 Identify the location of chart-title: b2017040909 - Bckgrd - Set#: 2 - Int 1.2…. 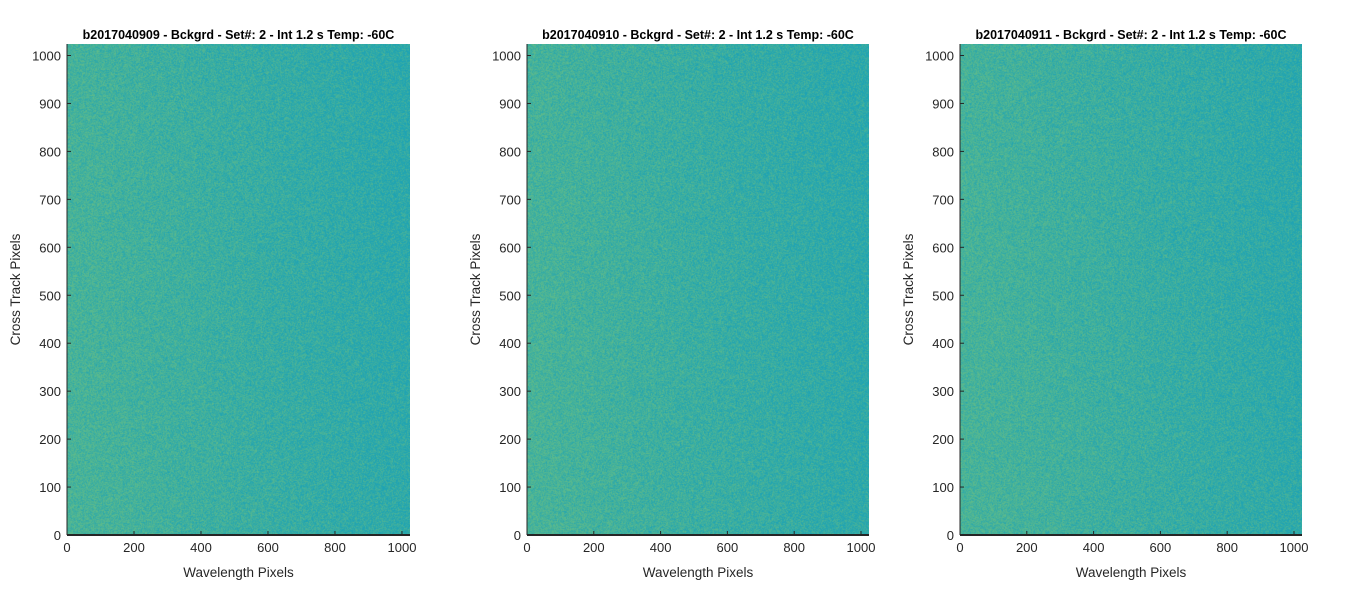
(239, 35).